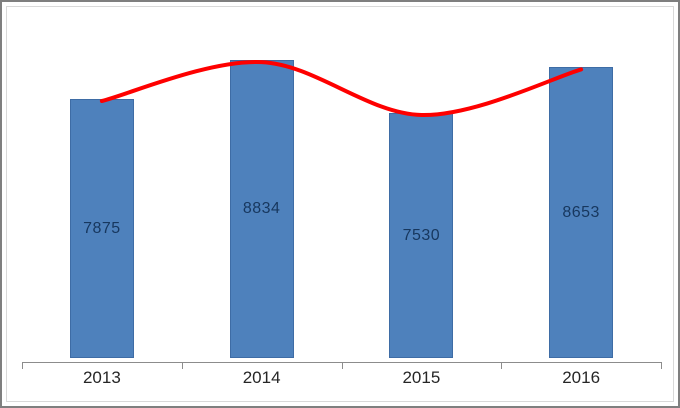 The height and width of the screenshot is (408, 680). I want to click on x-tick-label-2013: 2013, so click(101, 377).